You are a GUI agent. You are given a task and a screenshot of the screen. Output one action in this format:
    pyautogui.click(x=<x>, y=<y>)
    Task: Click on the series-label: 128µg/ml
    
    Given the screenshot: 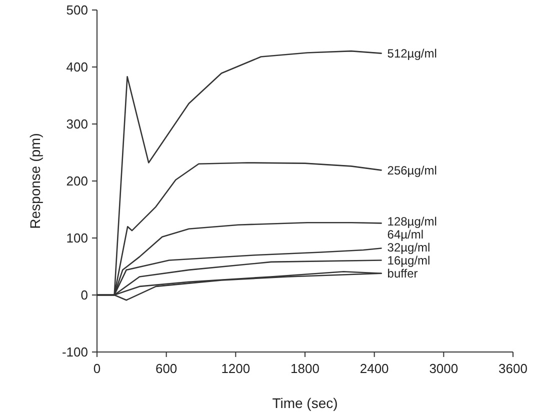 What is the action you would take?
    pyautogui.click(x=412, y=221)
    